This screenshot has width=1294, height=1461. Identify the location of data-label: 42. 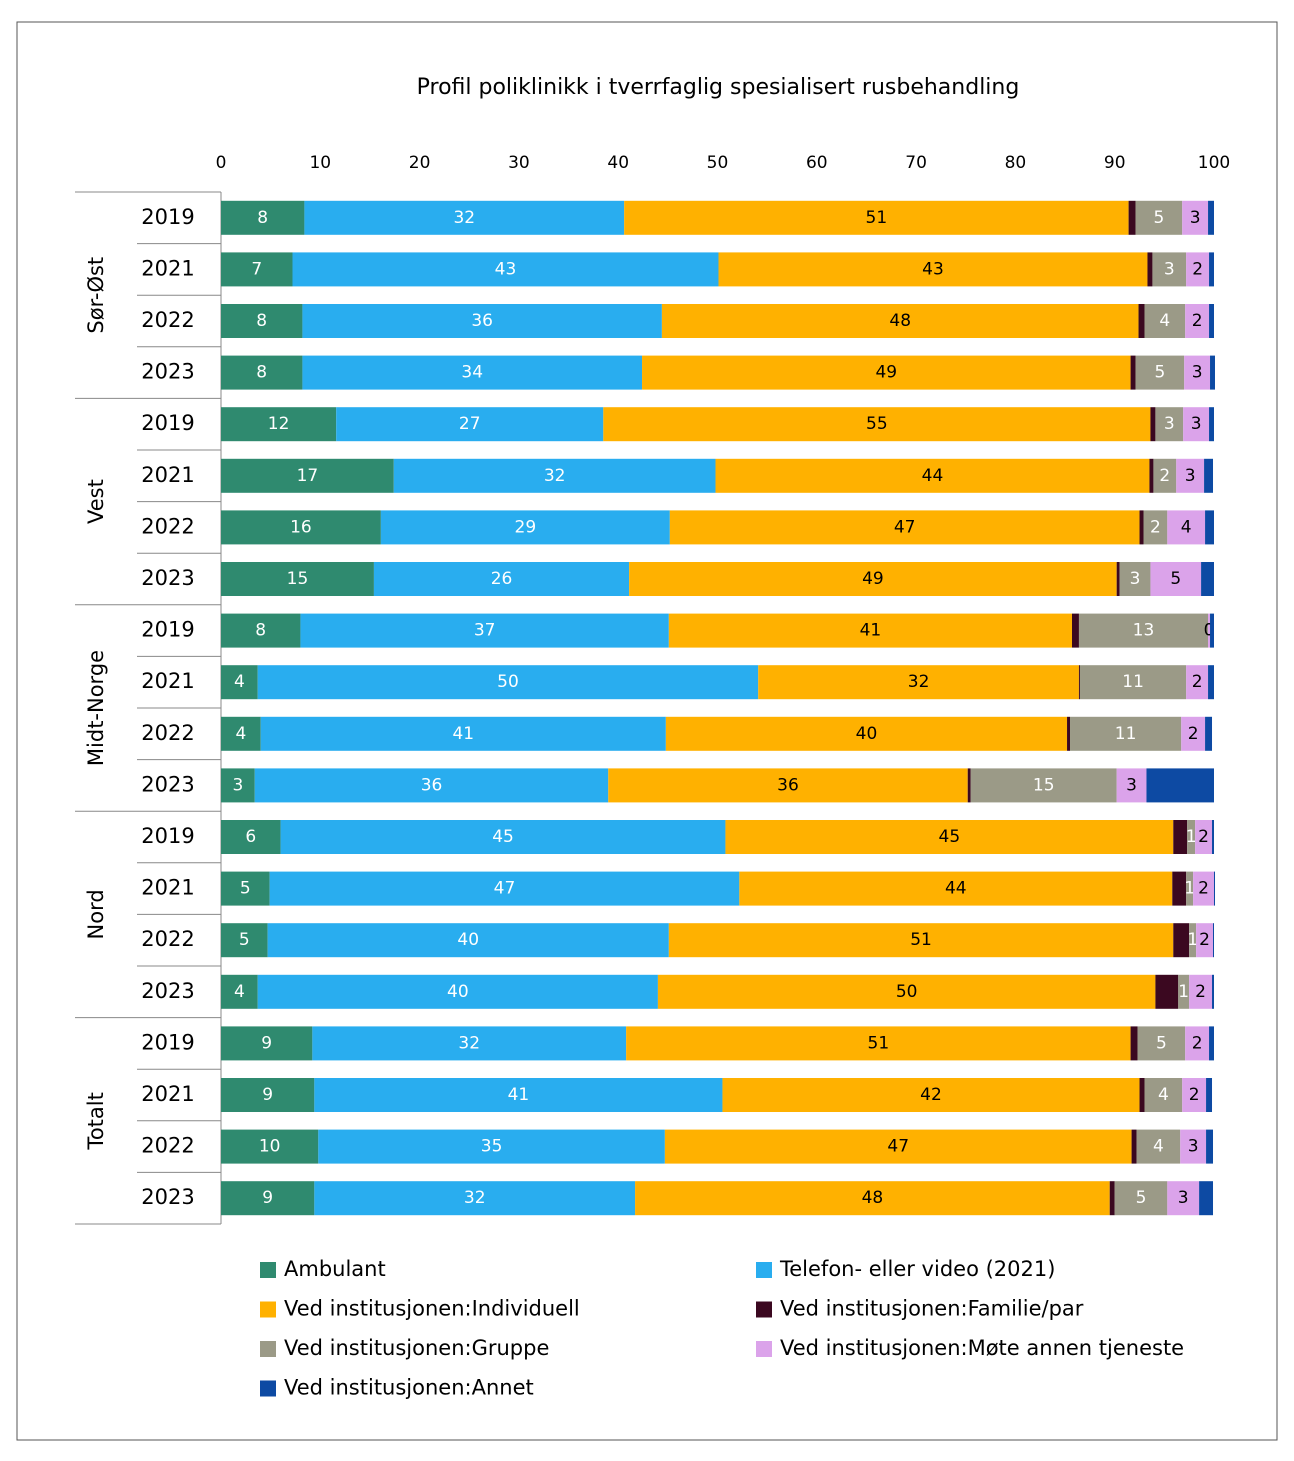
(931, 1095).